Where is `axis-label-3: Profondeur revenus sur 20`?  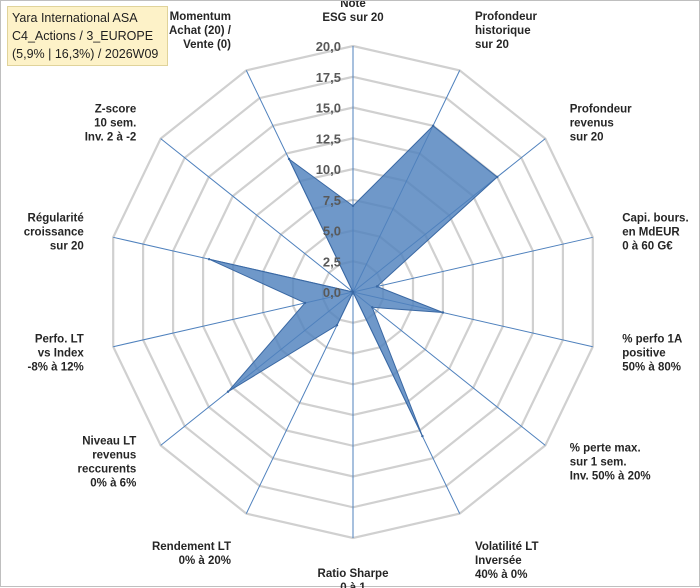 axis-label-3: Profondeur revenus sur 20 is located at coordinates (601, 123).